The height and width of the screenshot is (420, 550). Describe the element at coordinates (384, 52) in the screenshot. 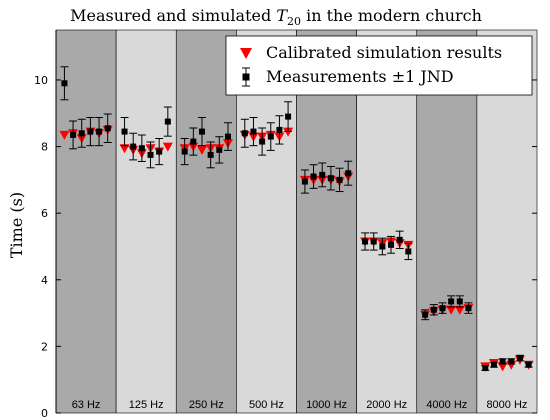

I see `legend-sim-label: Calibrated simulation results` at that location.